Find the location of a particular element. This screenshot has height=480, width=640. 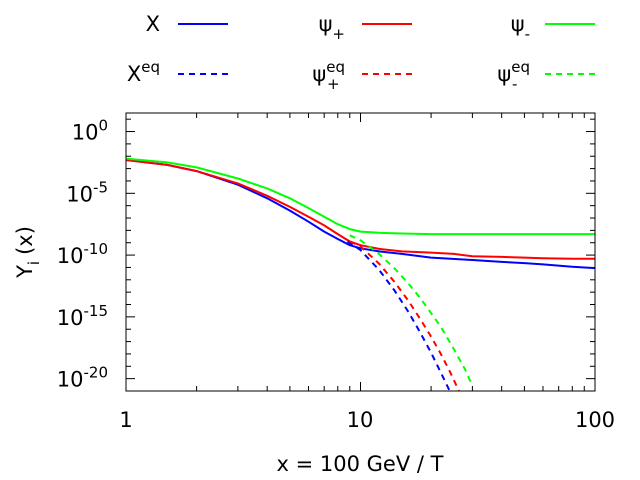

y-tick-label-exponent: -10 is located at coordinates (96, 249).